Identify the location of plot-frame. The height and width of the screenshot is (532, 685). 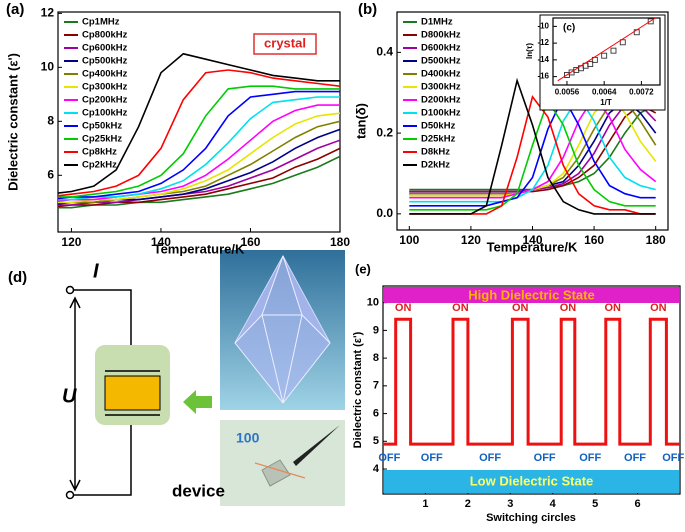
(606, 51).